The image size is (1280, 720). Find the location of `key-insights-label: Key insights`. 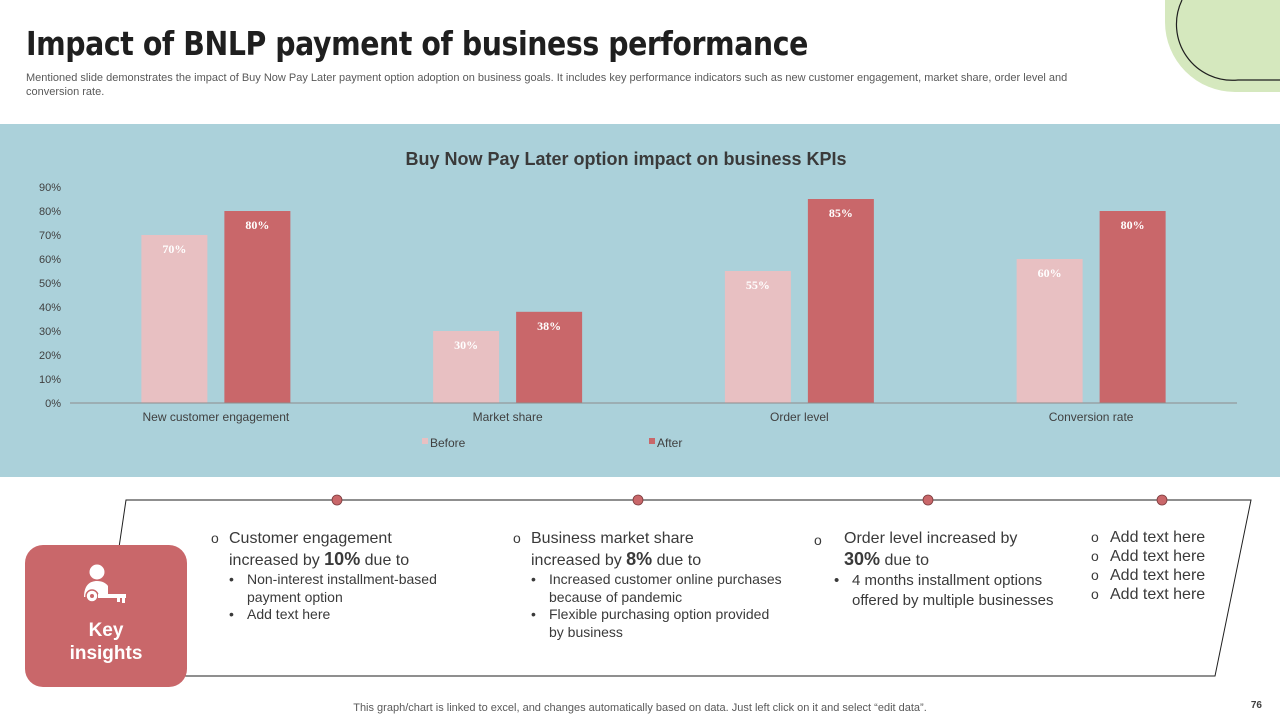

key-insights-label: Key insights is located at coordinates (106, 642).